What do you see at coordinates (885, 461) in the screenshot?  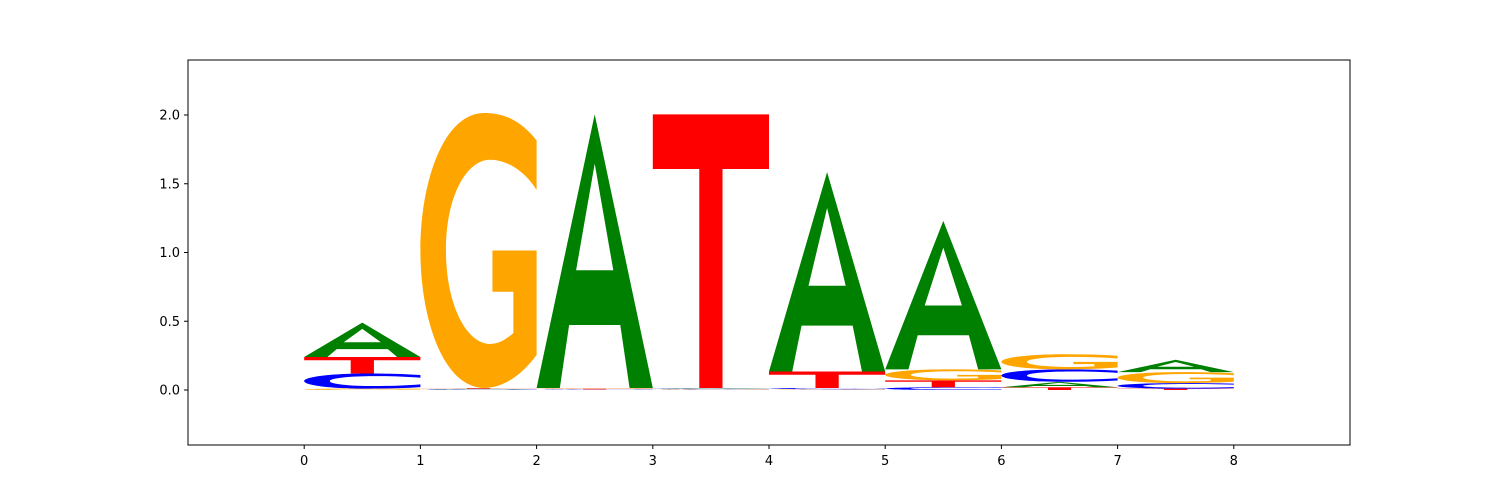 I see `x-tick-label: 5` at bounding box center [885, 461].